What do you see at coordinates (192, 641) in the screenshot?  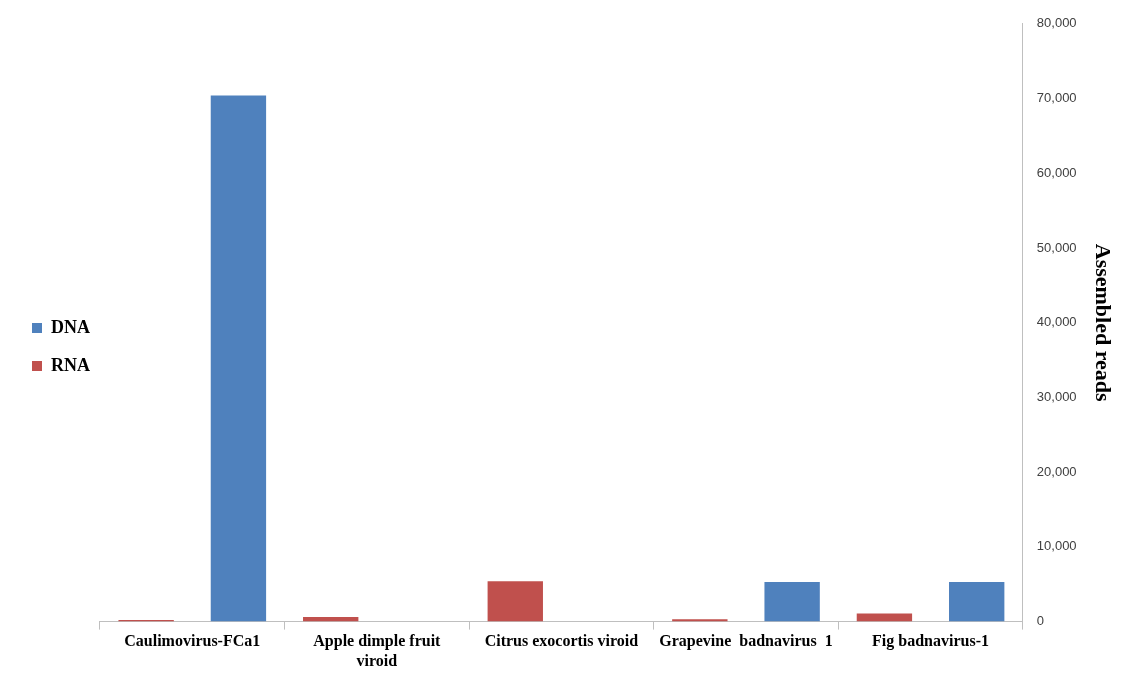 I see `x-tick-label: Caulimovirus-FCa1` at bounding box center [192, 641].